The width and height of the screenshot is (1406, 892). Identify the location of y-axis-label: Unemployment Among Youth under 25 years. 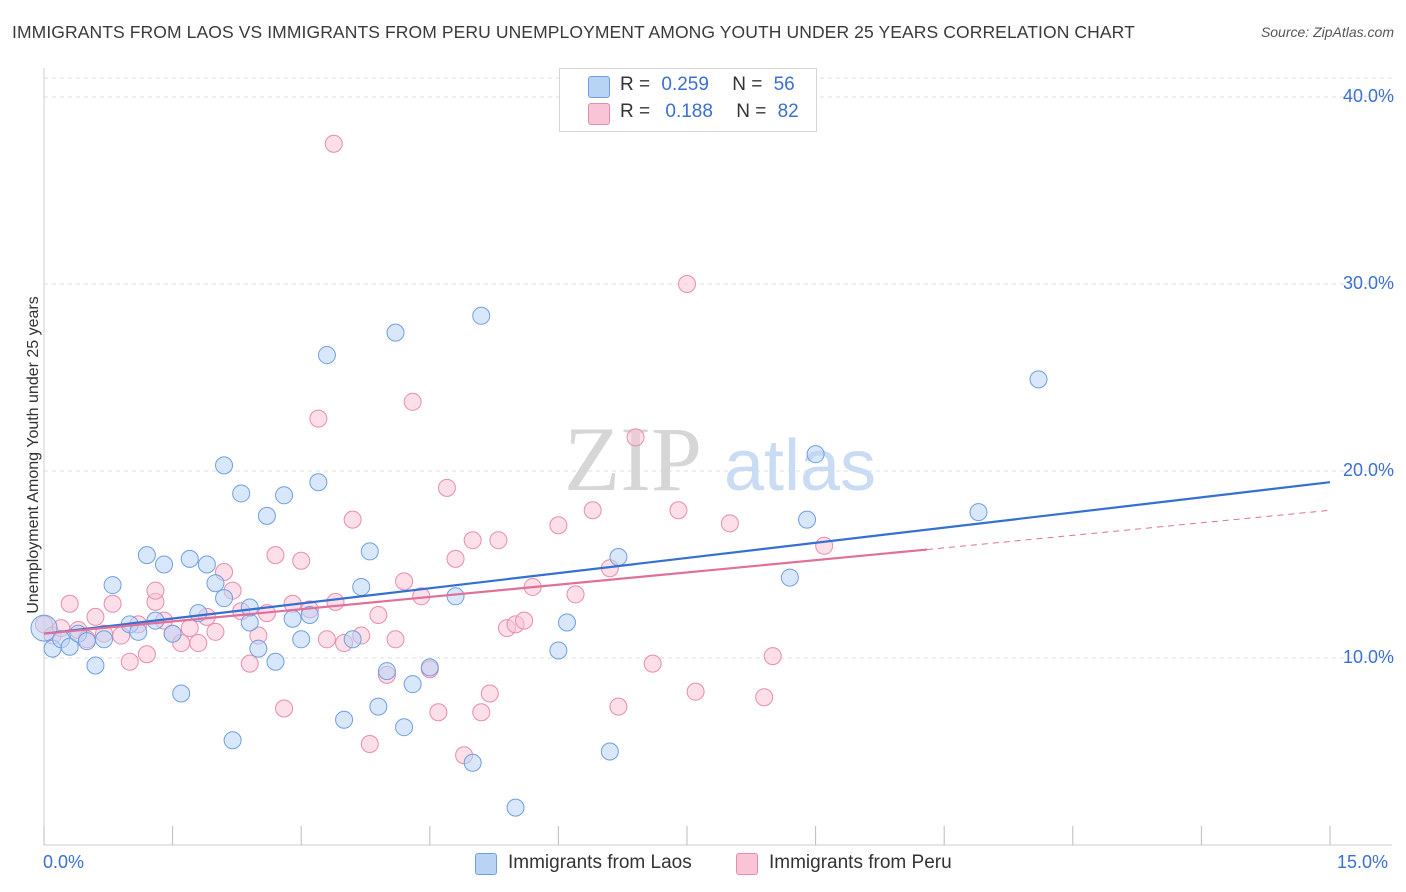
(33, 455).